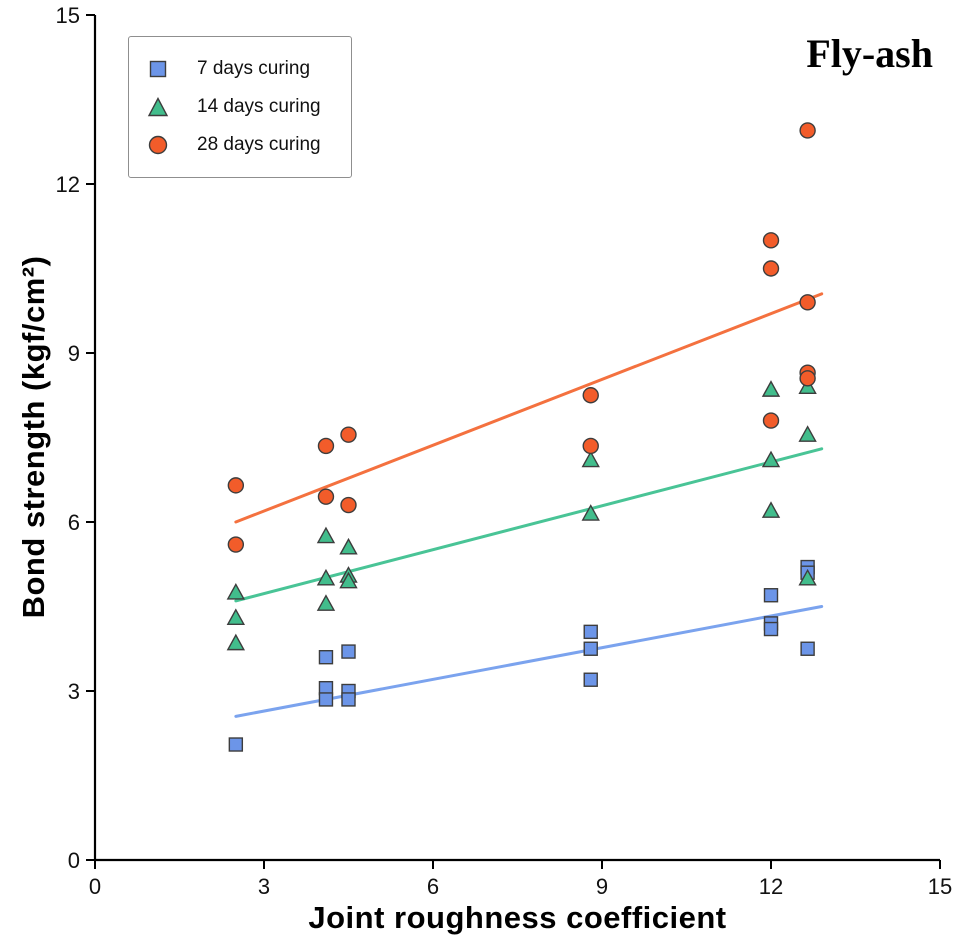 The image size is (955, 948). Describe the element at coordinates (529, 661) in the screenshot. I see `trend-line-7-days` at that location.